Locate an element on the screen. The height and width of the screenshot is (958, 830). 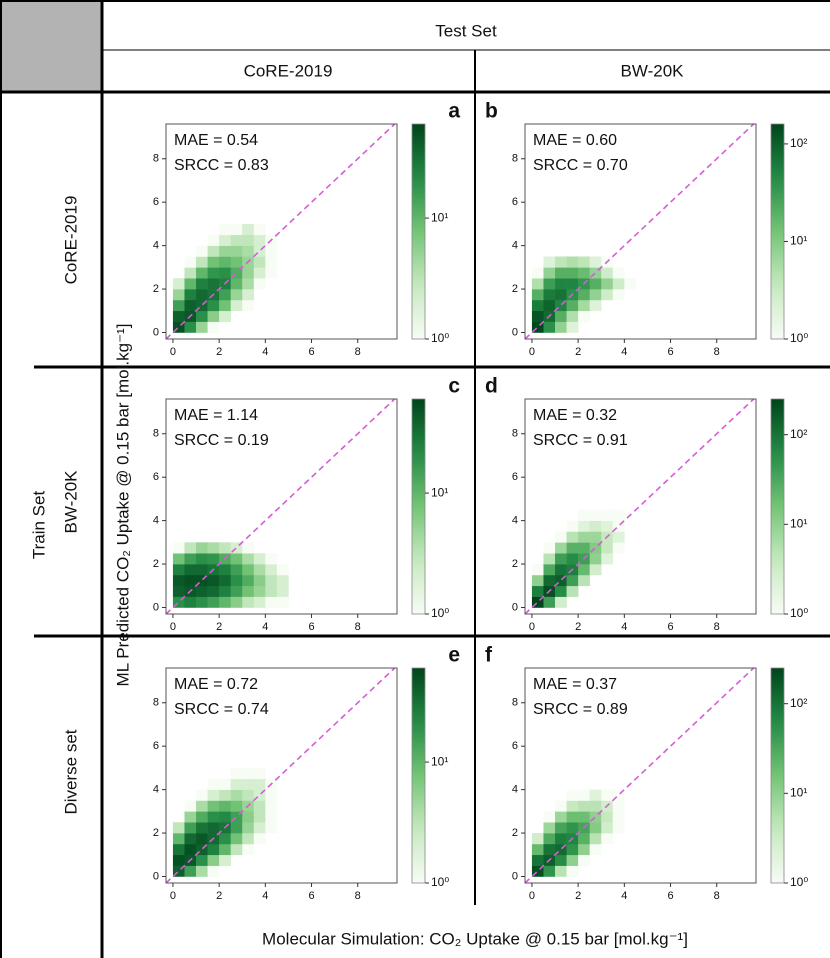
x-tick-label: 4 is located at coordinates (265, 896).